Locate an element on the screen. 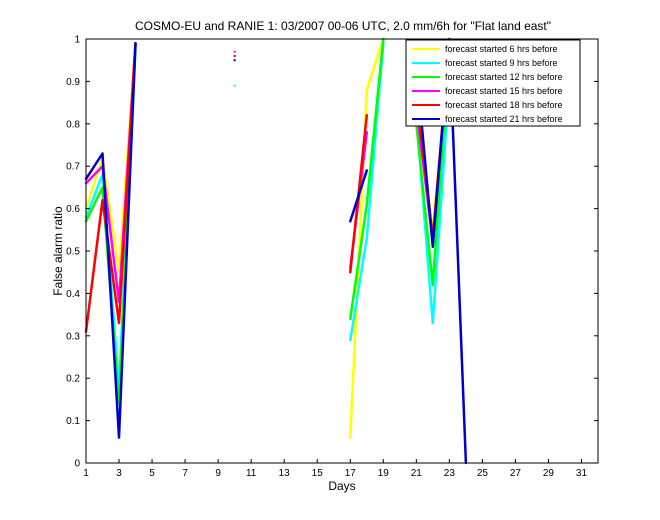 Image resolution: width=660 pixels, height=520 pixels. y-tick-label: 0.1 is located at coordinates (73, 421).